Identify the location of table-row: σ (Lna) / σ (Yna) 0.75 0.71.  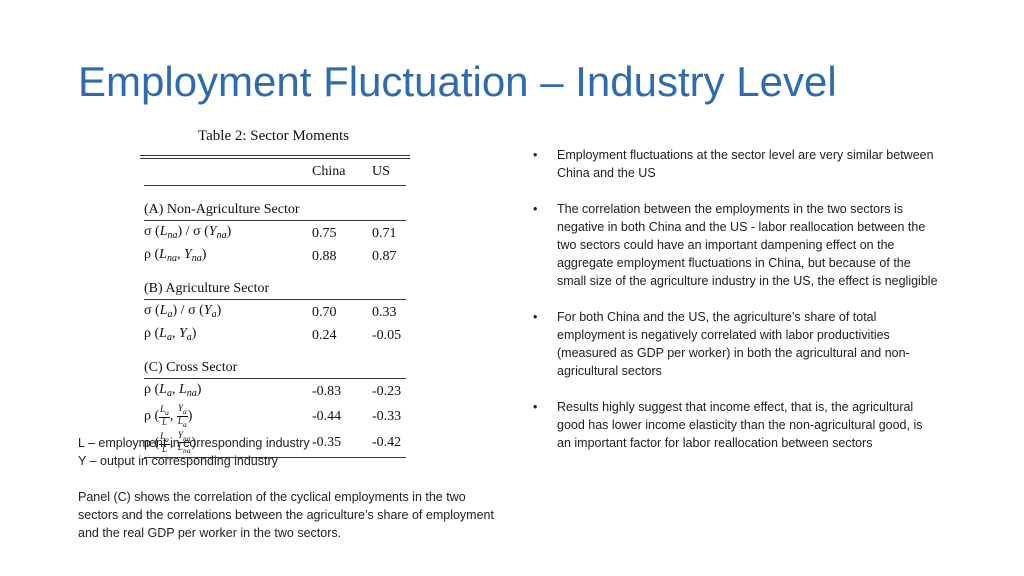
(275, 233).